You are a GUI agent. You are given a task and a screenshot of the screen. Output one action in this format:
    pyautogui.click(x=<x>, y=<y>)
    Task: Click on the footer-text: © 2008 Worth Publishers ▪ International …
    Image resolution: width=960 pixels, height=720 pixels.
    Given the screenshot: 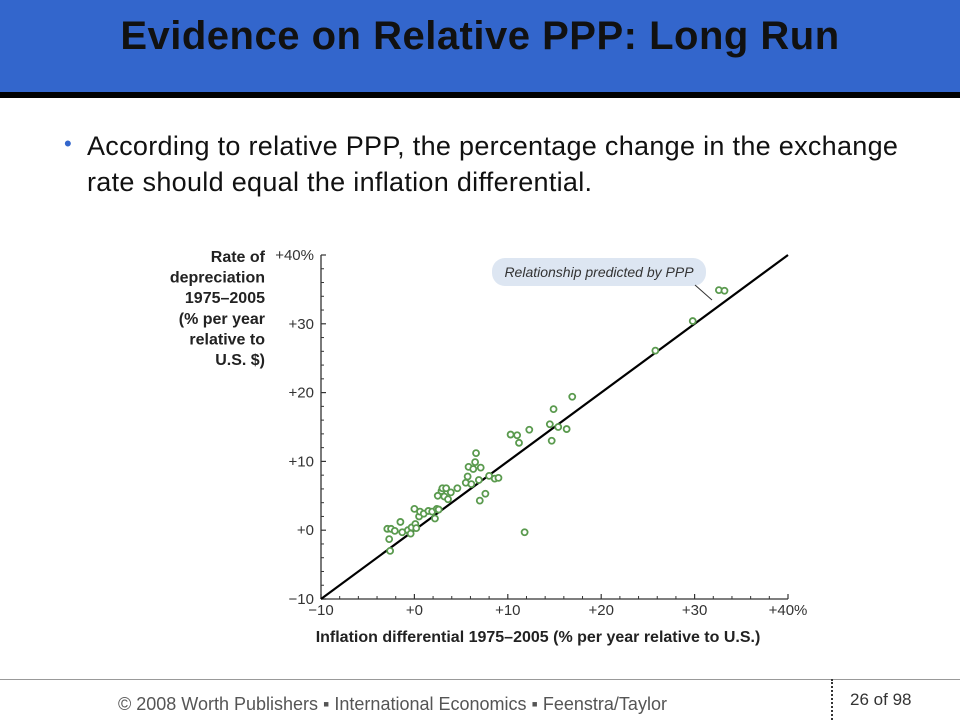 What is the action you would take?
    pyautogui.click(x=392, y=704)
    